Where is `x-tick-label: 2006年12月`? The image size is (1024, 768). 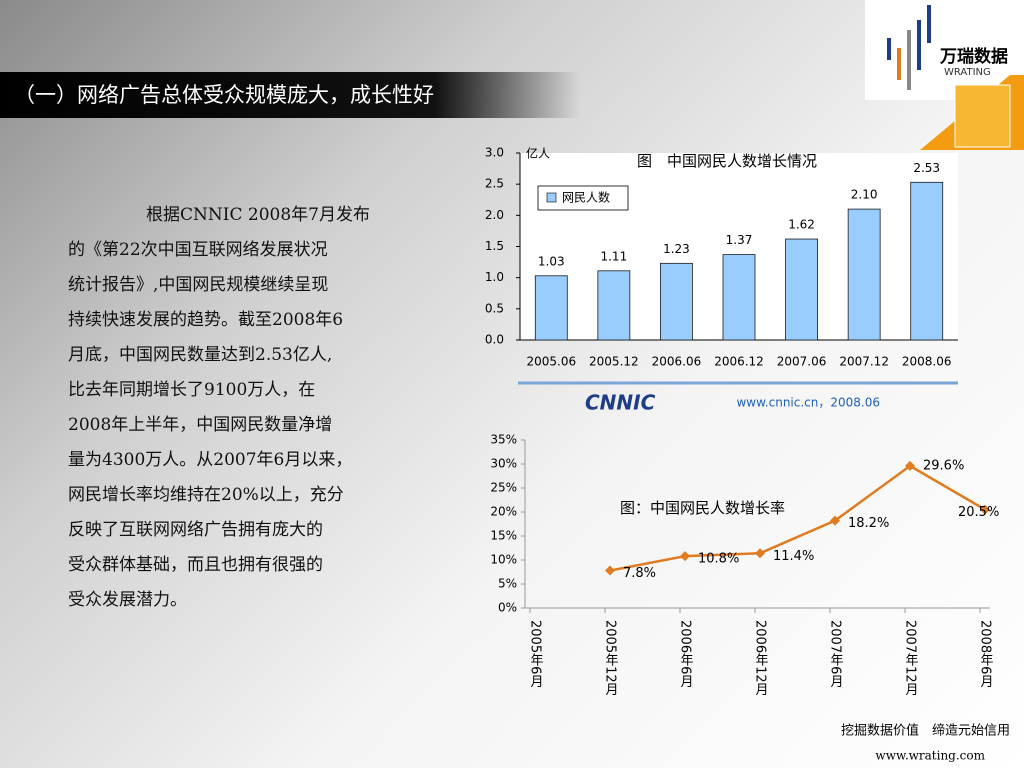
x-tick-label: 2006年12月 is located at coordinates (761, 658).